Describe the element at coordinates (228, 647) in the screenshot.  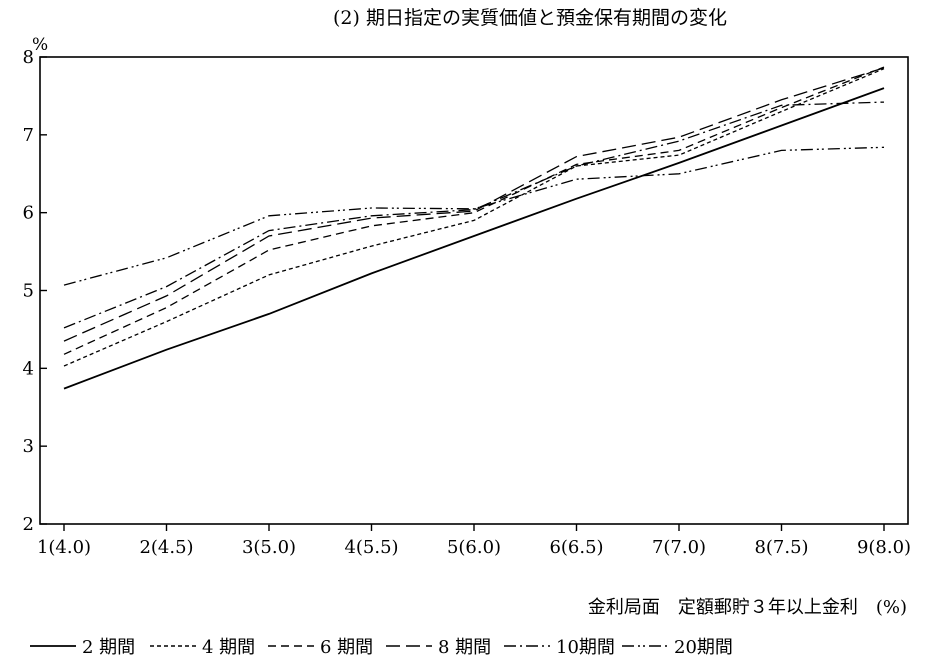
I see `legend-label: 4 期間` at that location.